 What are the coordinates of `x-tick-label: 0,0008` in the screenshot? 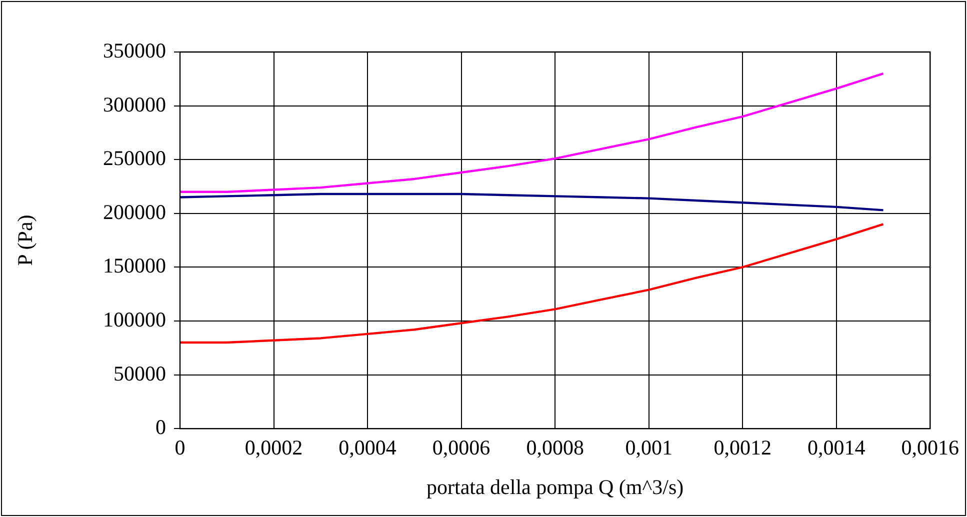 It's located at (555, 448).